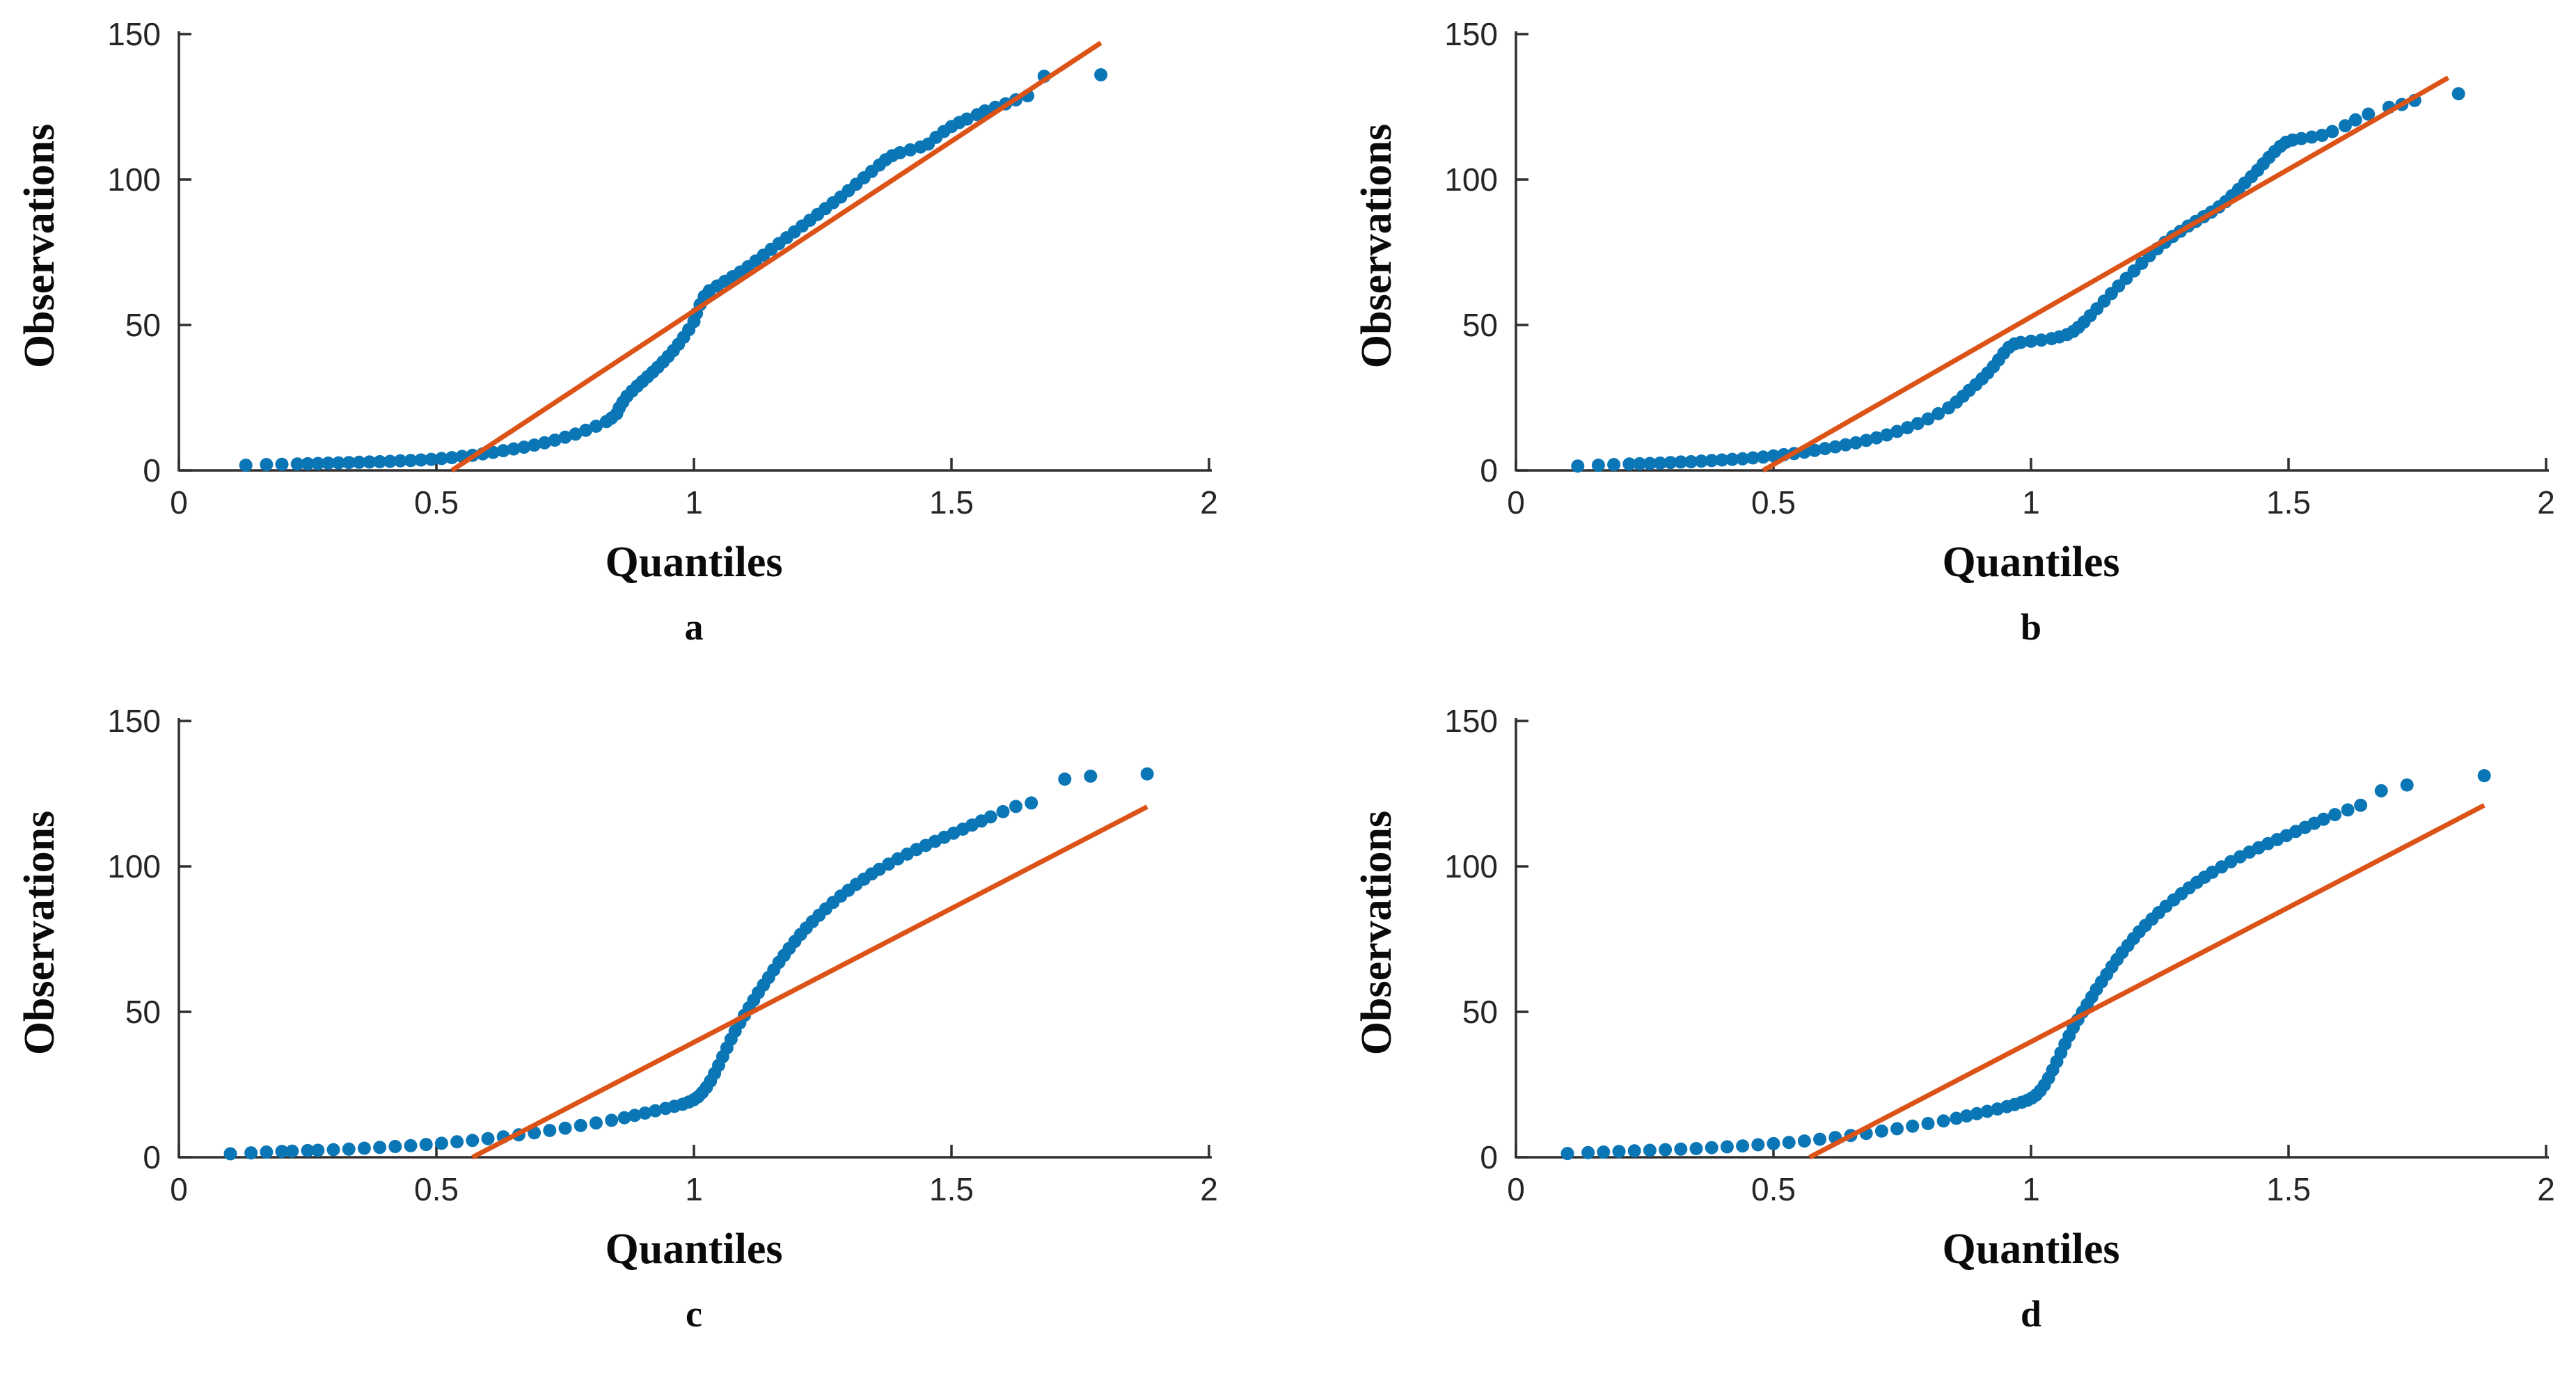 The image size is (2576, 1373). I want to click on panel-a-ytick-label: 100, so click(134, 179).